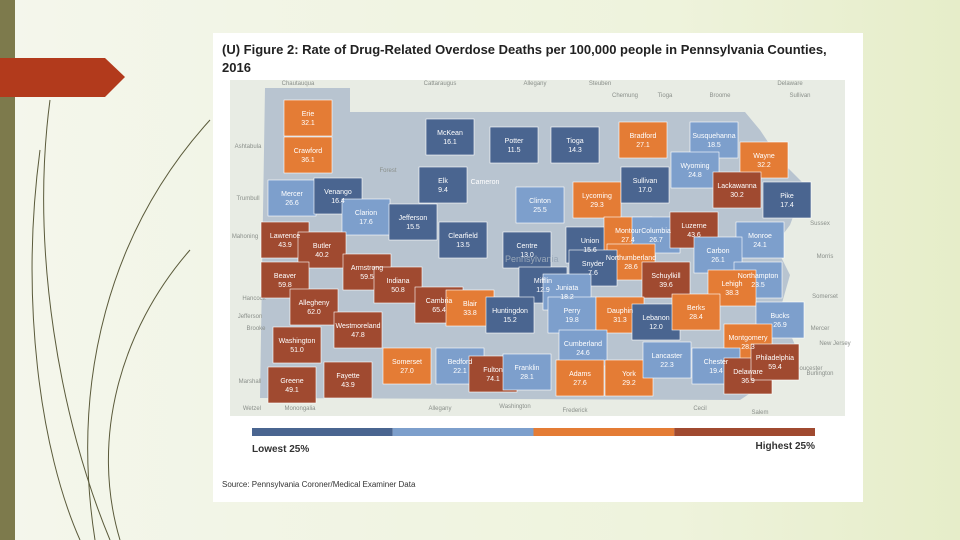  What do you see at coordinates (760, 245) in the screenshot?
I see `county-value: 24.1` at bounding box center [760, 245].